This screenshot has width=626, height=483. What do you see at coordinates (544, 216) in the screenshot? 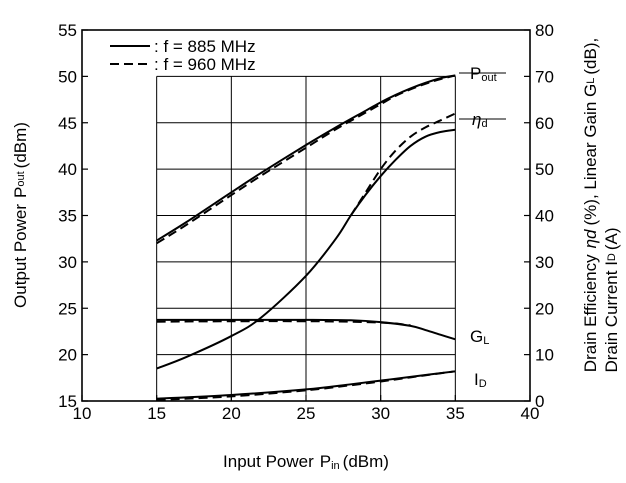
I see `y-right-tick-label: 40` at bounding box center [544, 216].